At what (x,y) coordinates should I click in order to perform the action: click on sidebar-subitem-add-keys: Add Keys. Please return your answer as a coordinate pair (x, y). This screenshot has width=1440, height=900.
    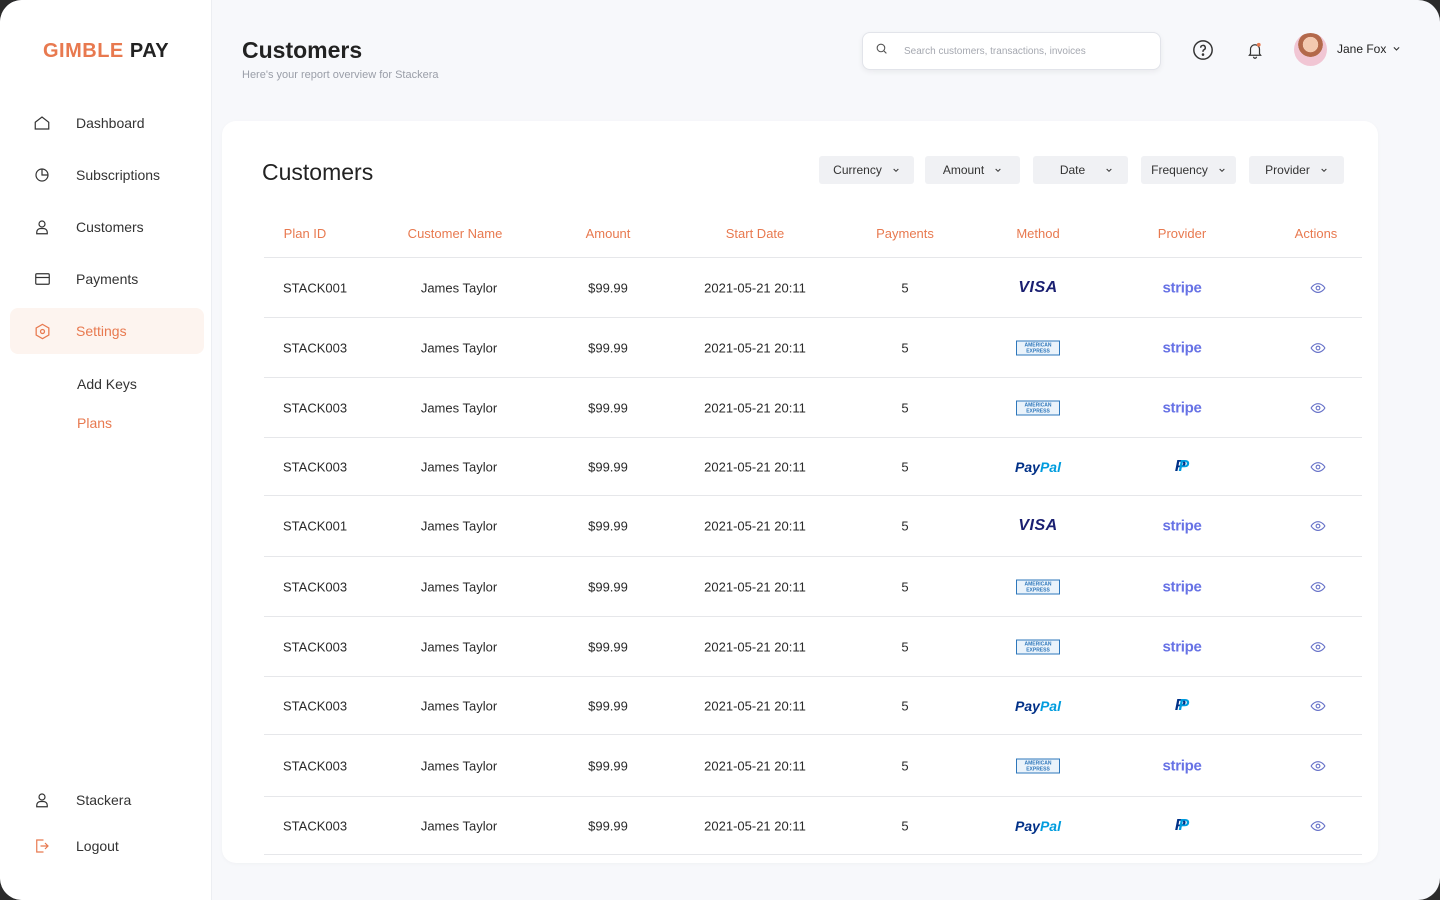
    Looking at the image, I should click on (107, 384).